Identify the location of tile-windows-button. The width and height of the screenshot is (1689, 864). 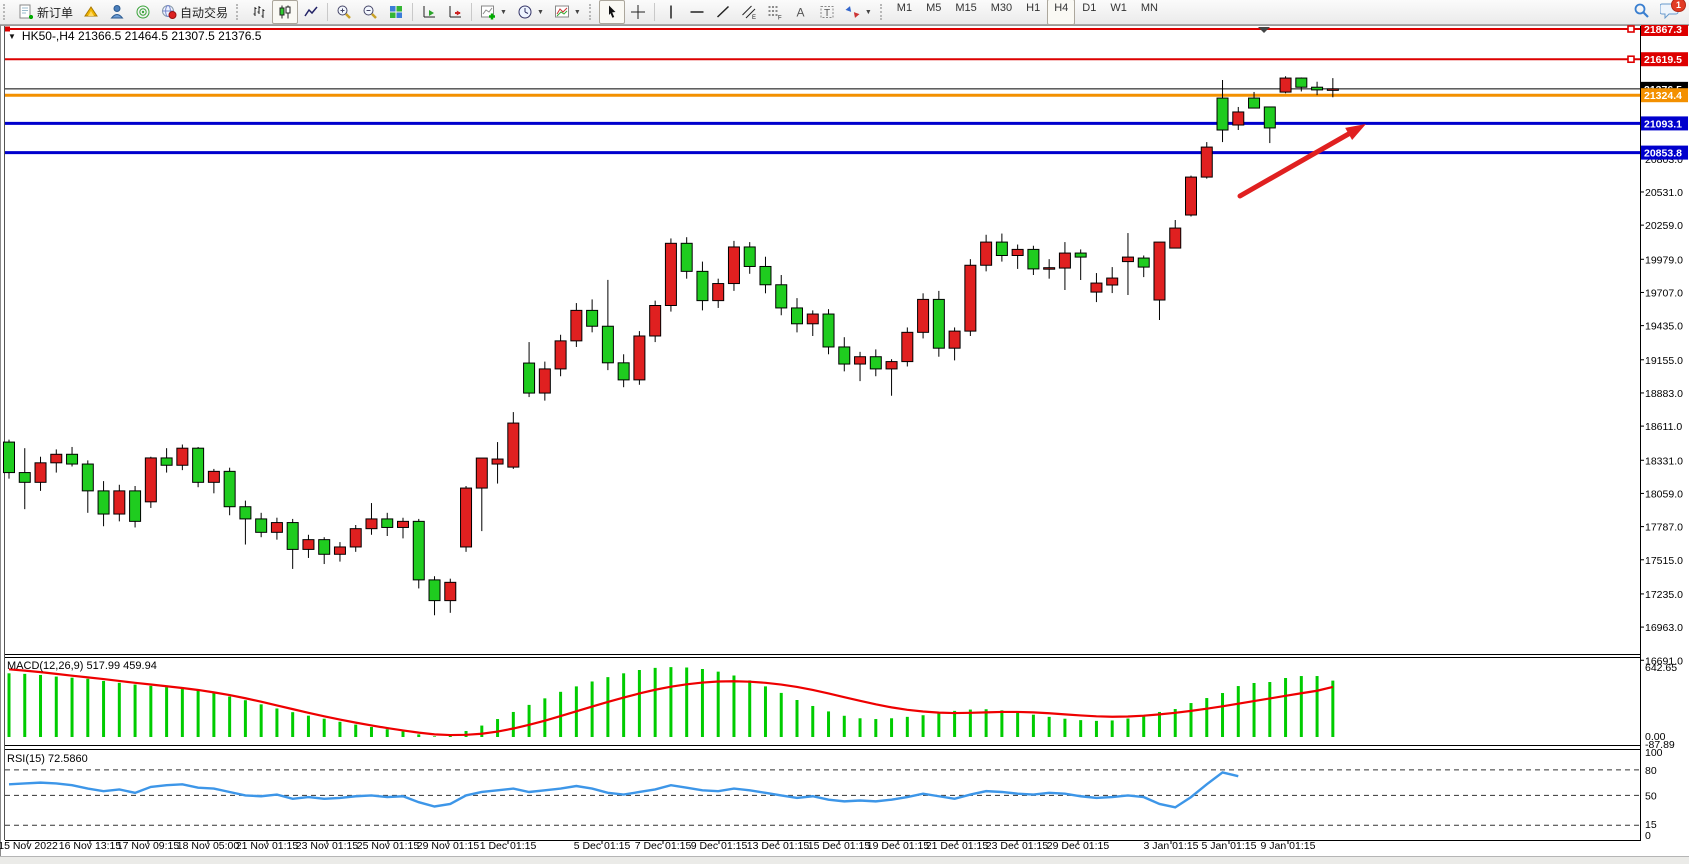
(396, 12).